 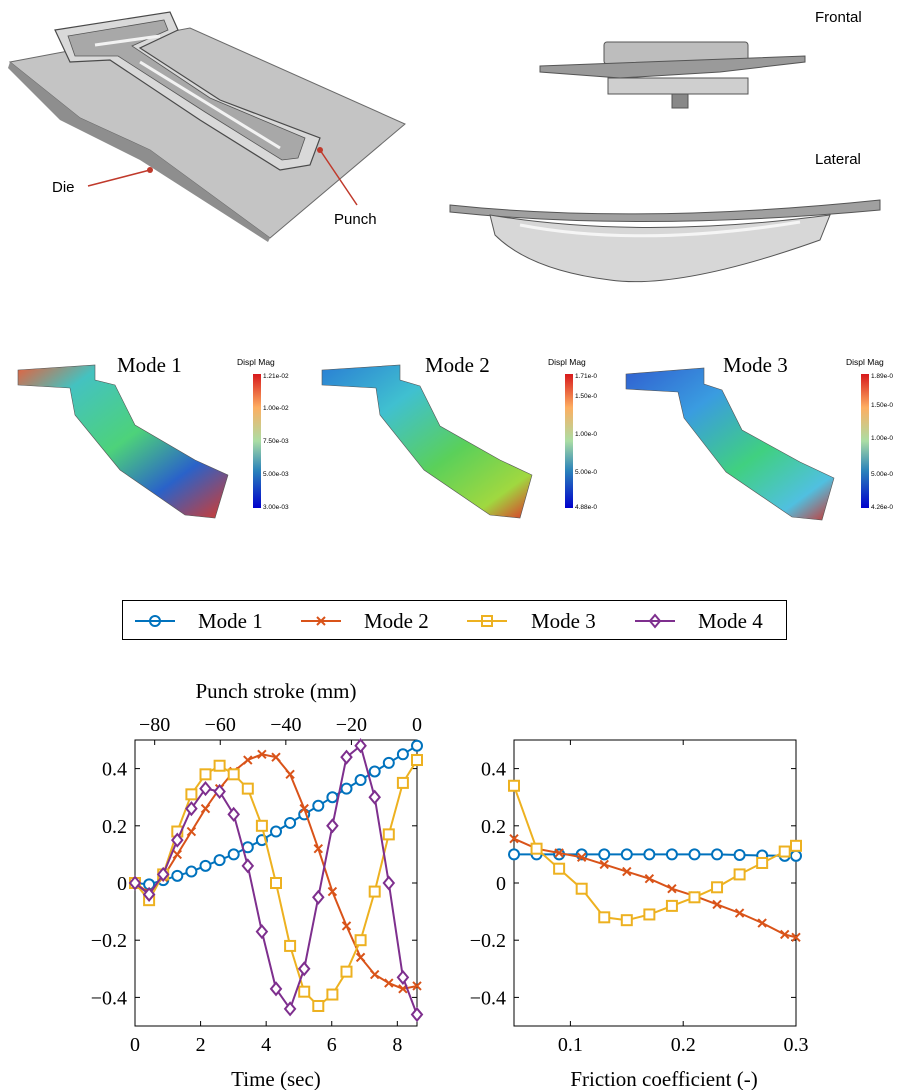 I want to click on series-line, so click(x=655, y=888).